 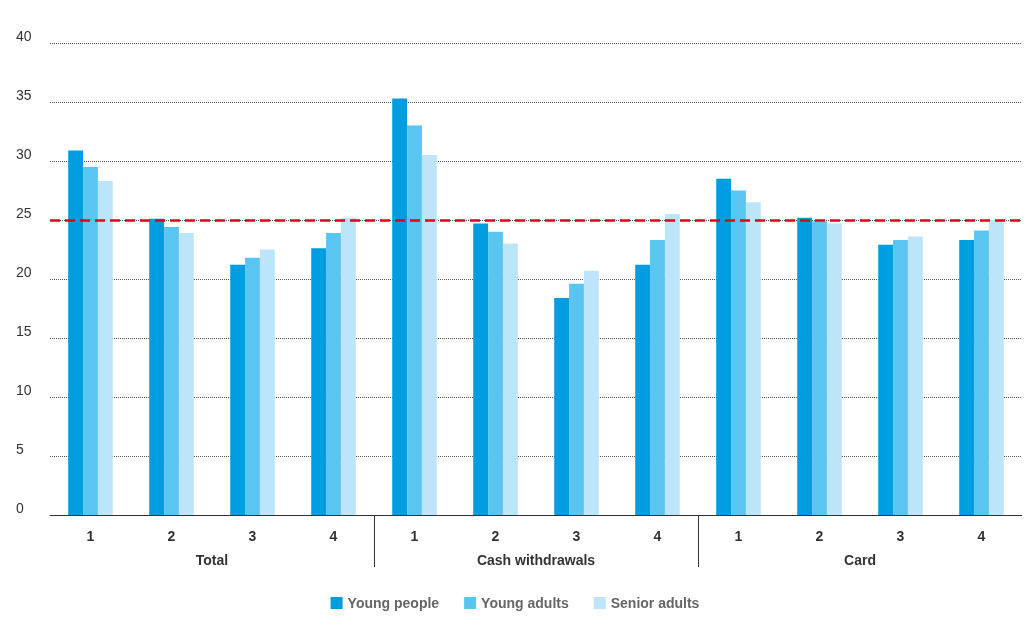 What do you see at coordinates (536, 560) in the screenshot?
I see `text: Cash withdrawals` at bounding box center [536, 560].